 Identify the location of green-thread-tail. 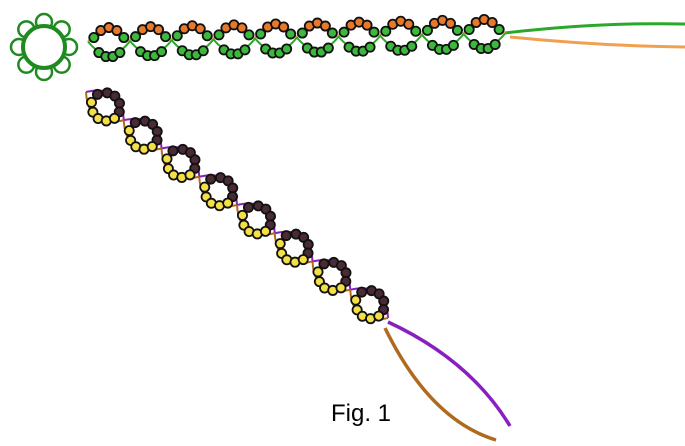
(594, 28).